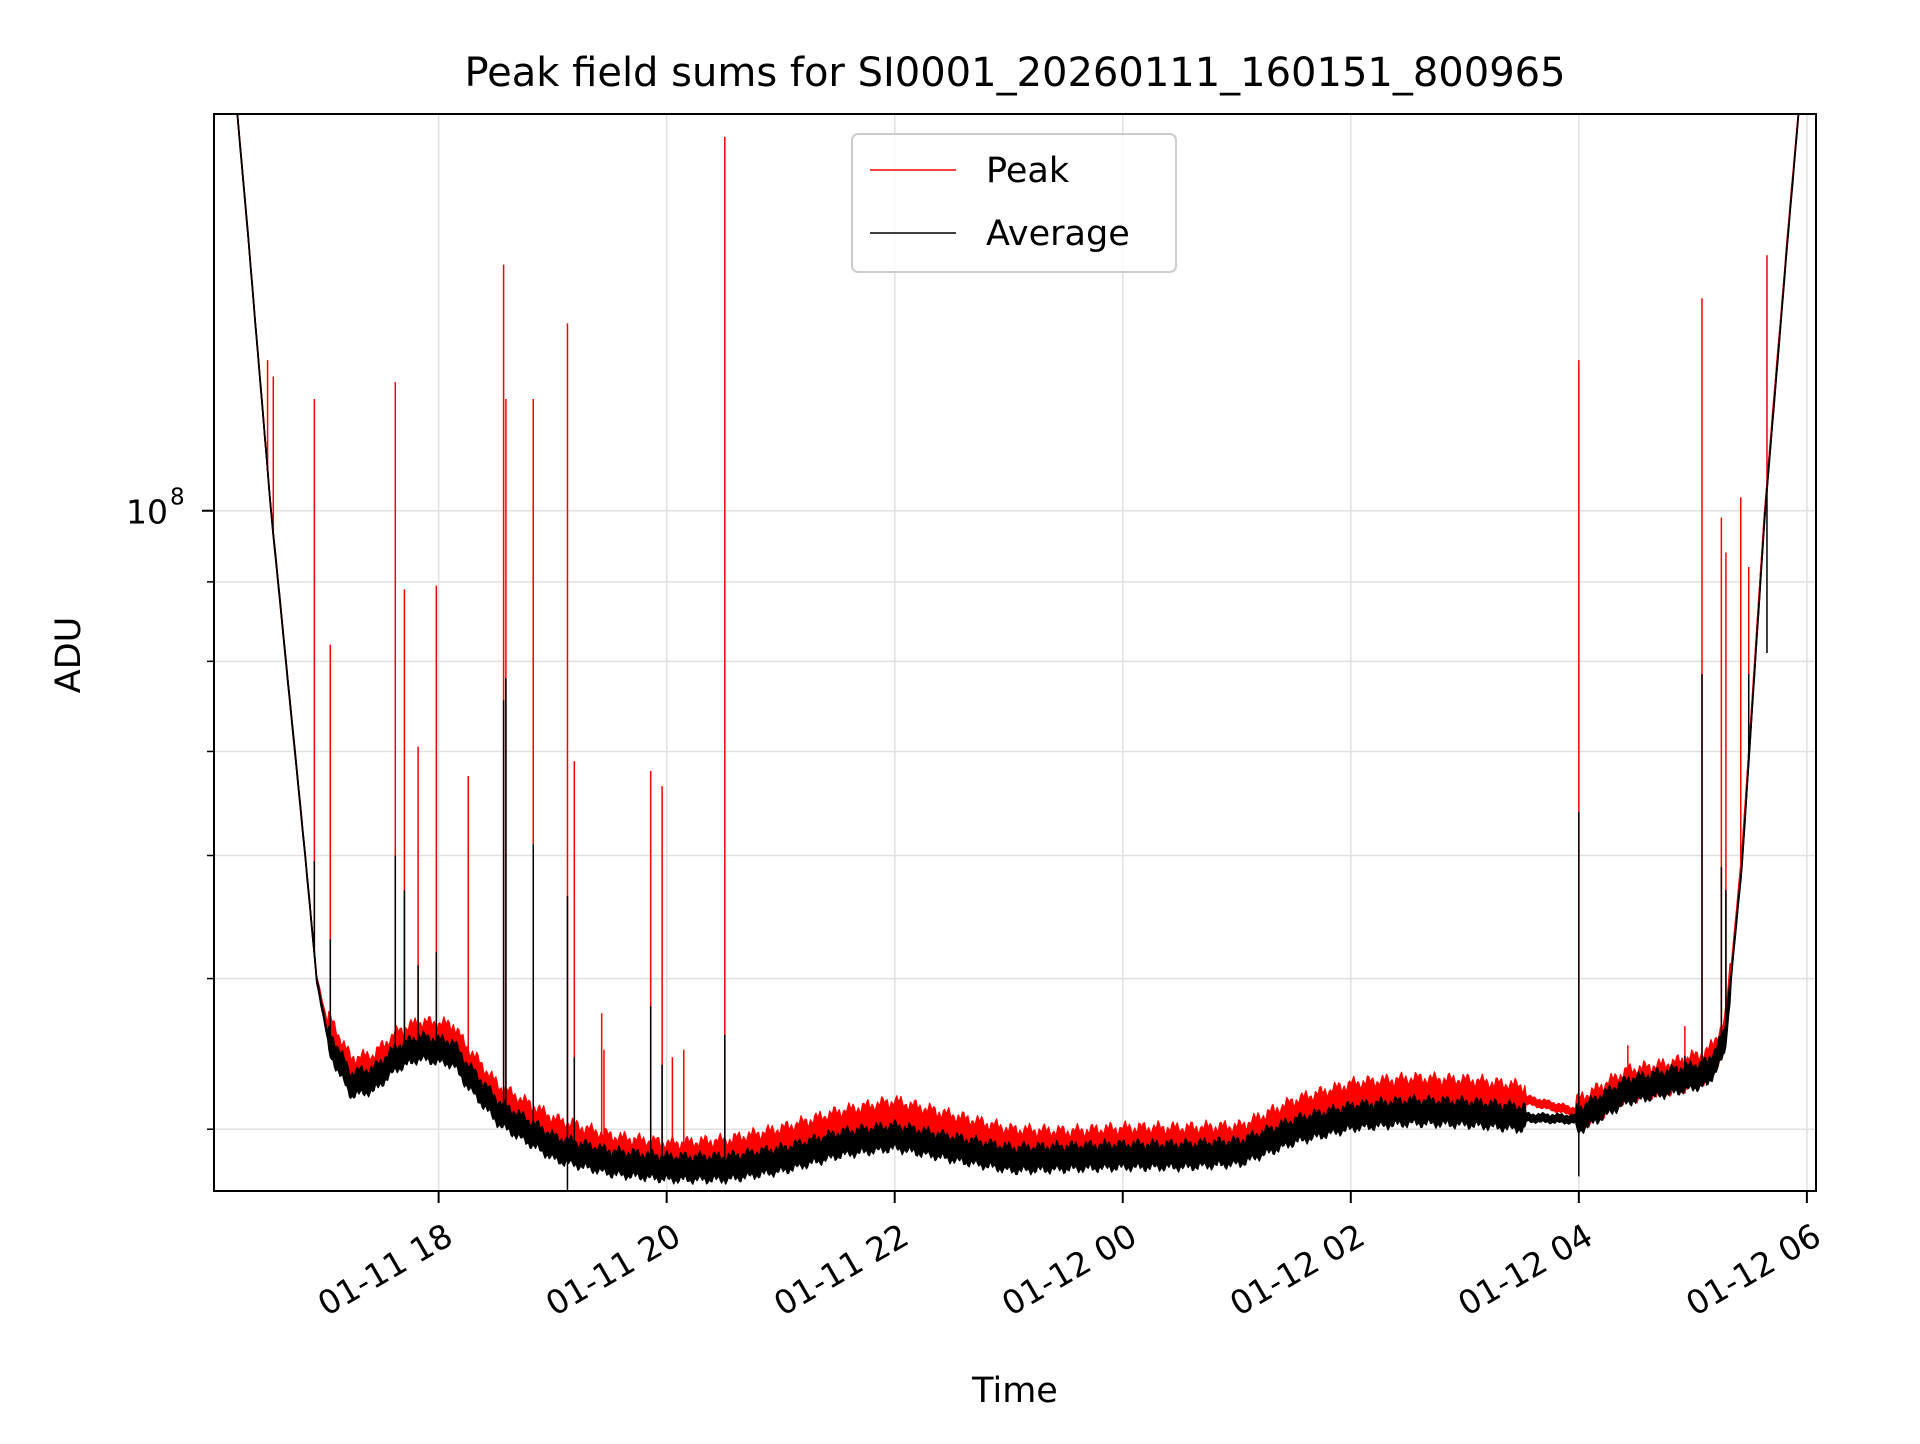  Describe the element at coordinates (69, 655) in the screenshot. I see `y-axis-label: ADU` at that location.